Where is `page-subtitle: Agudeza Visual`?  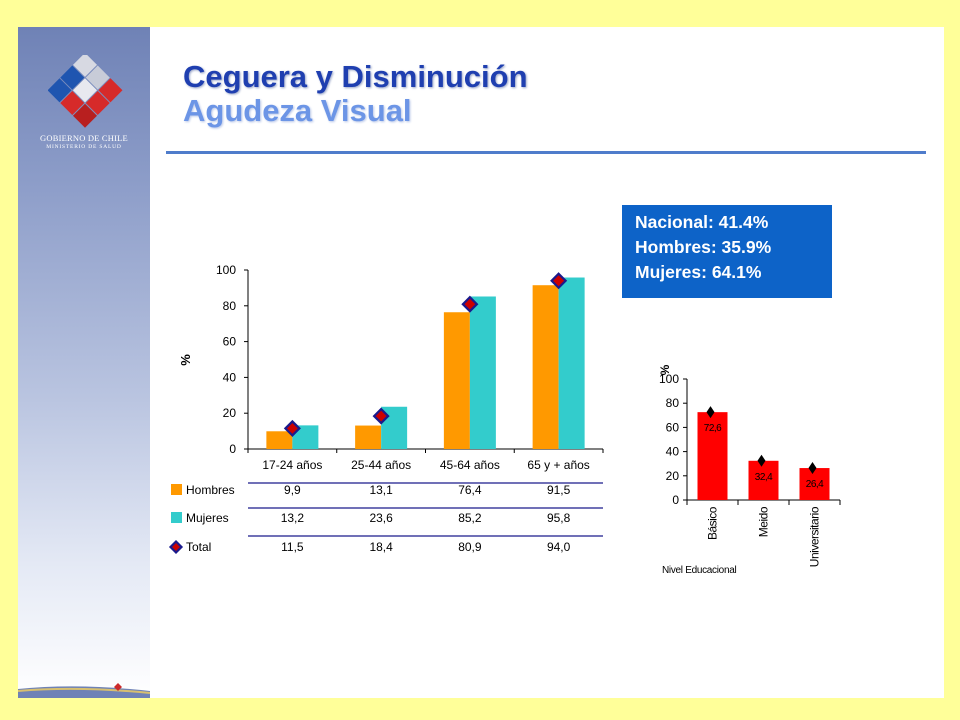
page-subtitle: Agudeza Visual is located at coordinates (297, 110).